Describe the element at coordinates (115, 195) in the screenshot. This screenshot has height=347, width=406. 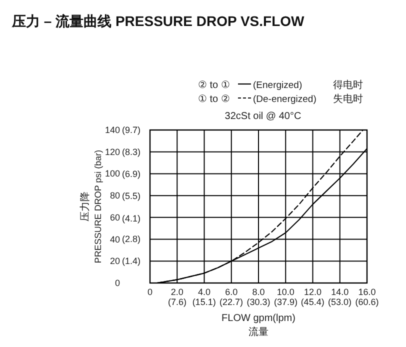
I see `y-tick-label: 80` at that location.